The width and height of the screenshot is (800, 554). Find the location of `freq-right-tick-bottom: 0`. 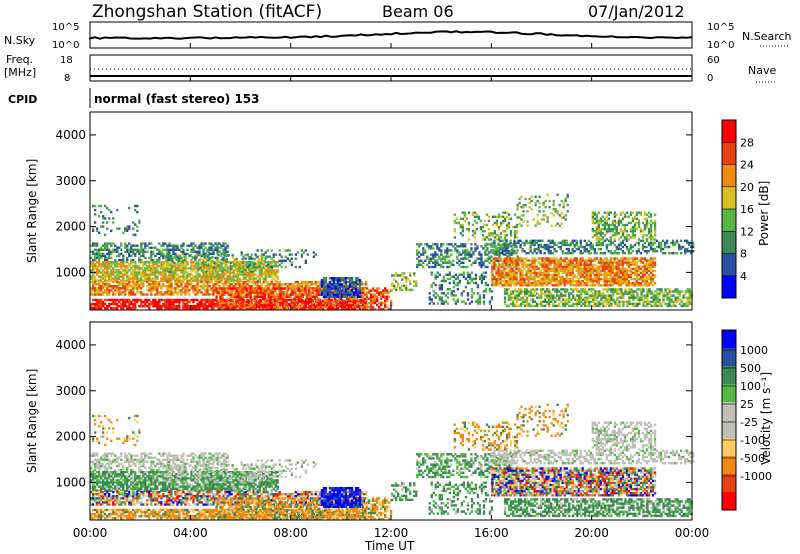

freq-right-tick-bottom: 0 is located at coordinates (710, 78).